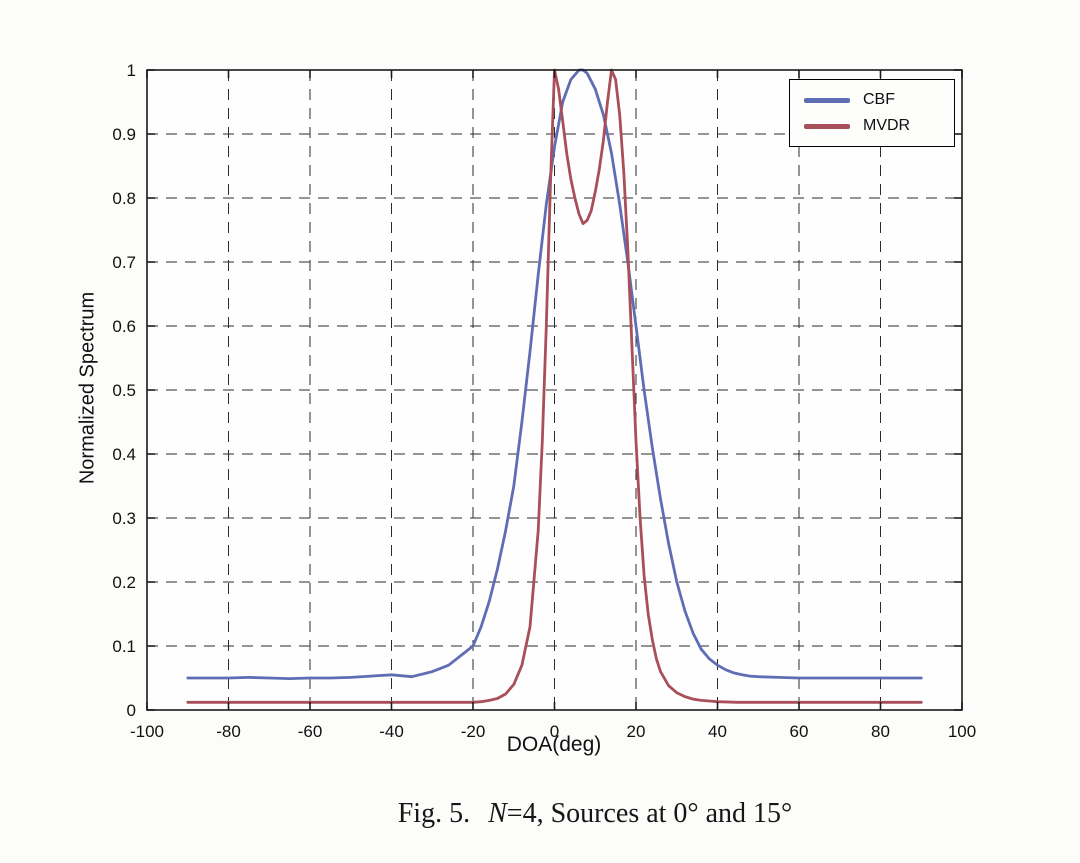 The width and height of the screenshot is (1080, 863). What do you see at coordinates (124, 326) in the screenshot?
I see `y-tick-label: 0.6` at bounding box center [124, 326].